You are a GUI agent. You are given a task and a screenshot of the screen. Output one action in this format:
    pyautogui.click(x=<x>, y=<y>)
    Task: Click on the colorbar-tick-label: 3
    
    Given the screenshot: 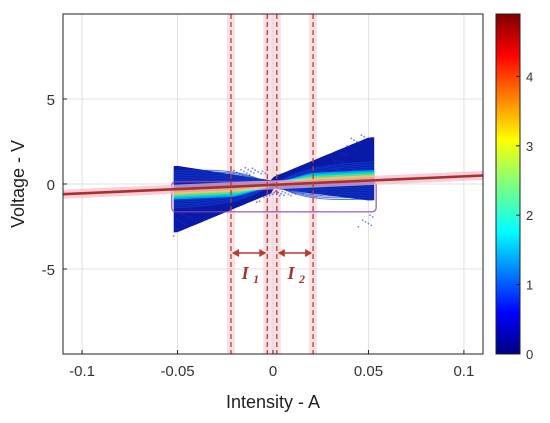 What is the action you would take?
    pyautogui.click(x=529, y=146)
    